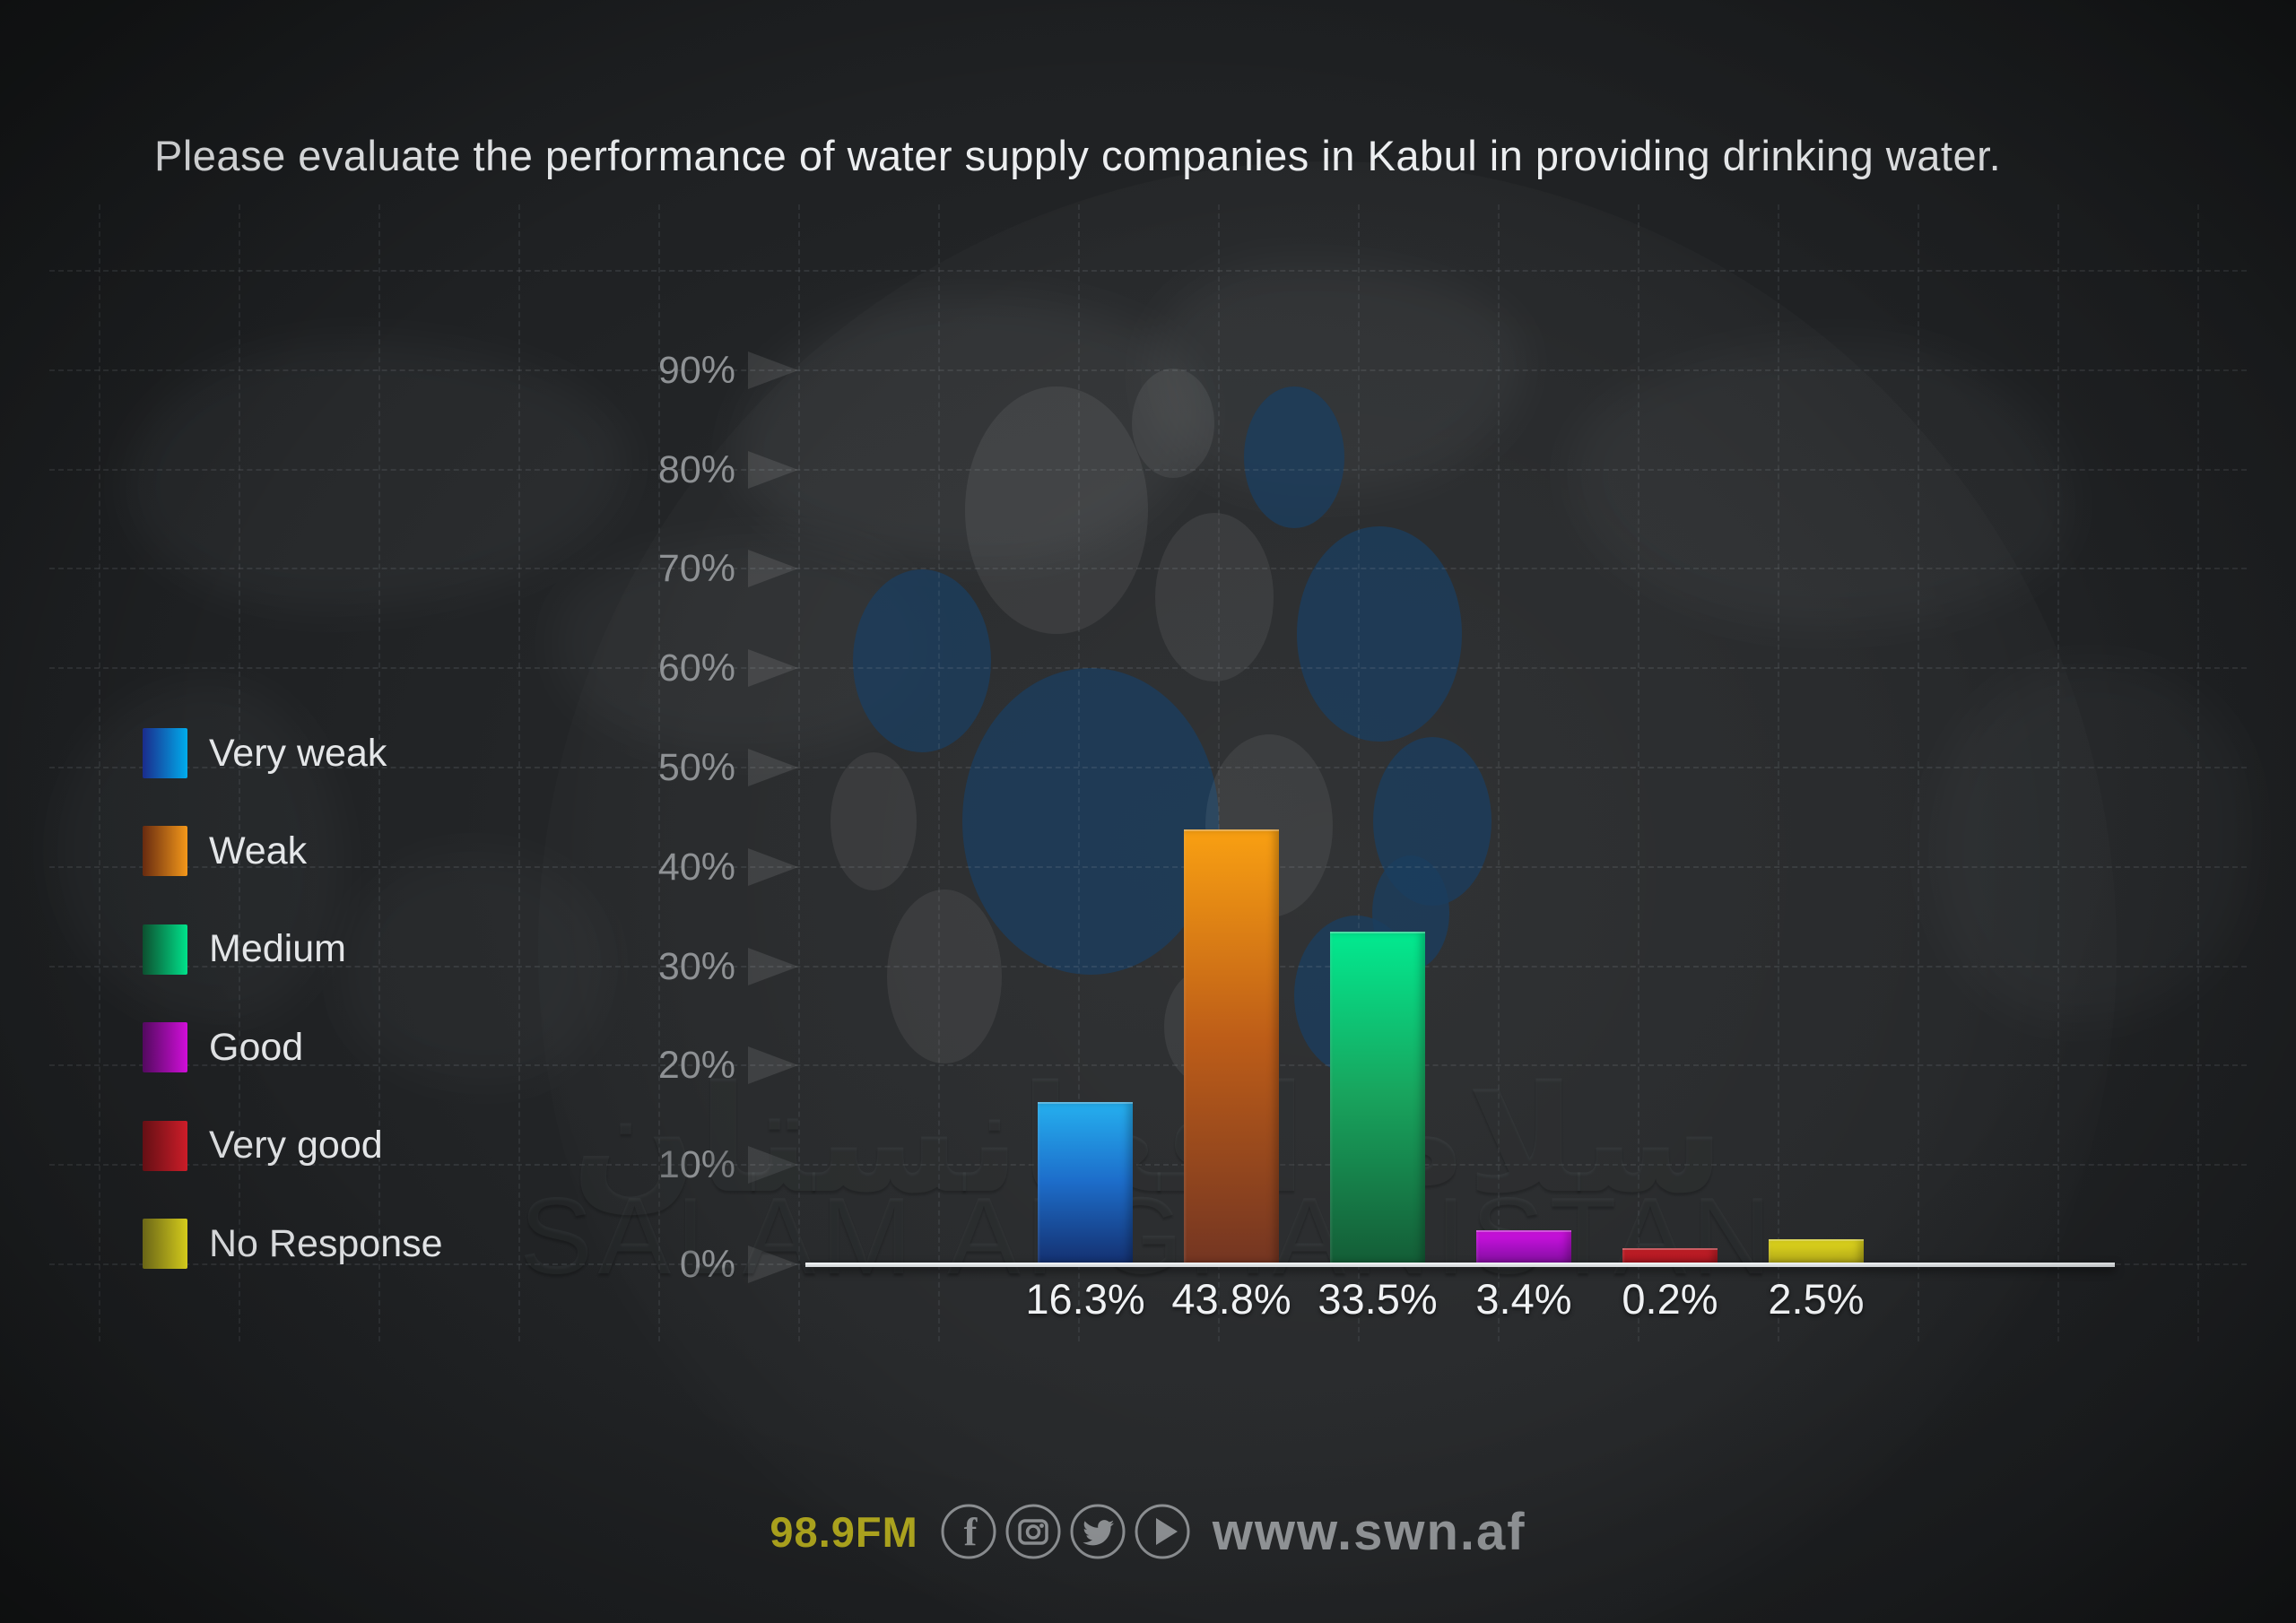 The height and width of the screenshot is (1623, 2296). Describe the element at coordinates (1162, 1531) in the screenshot. I see `play-icon` at that location.